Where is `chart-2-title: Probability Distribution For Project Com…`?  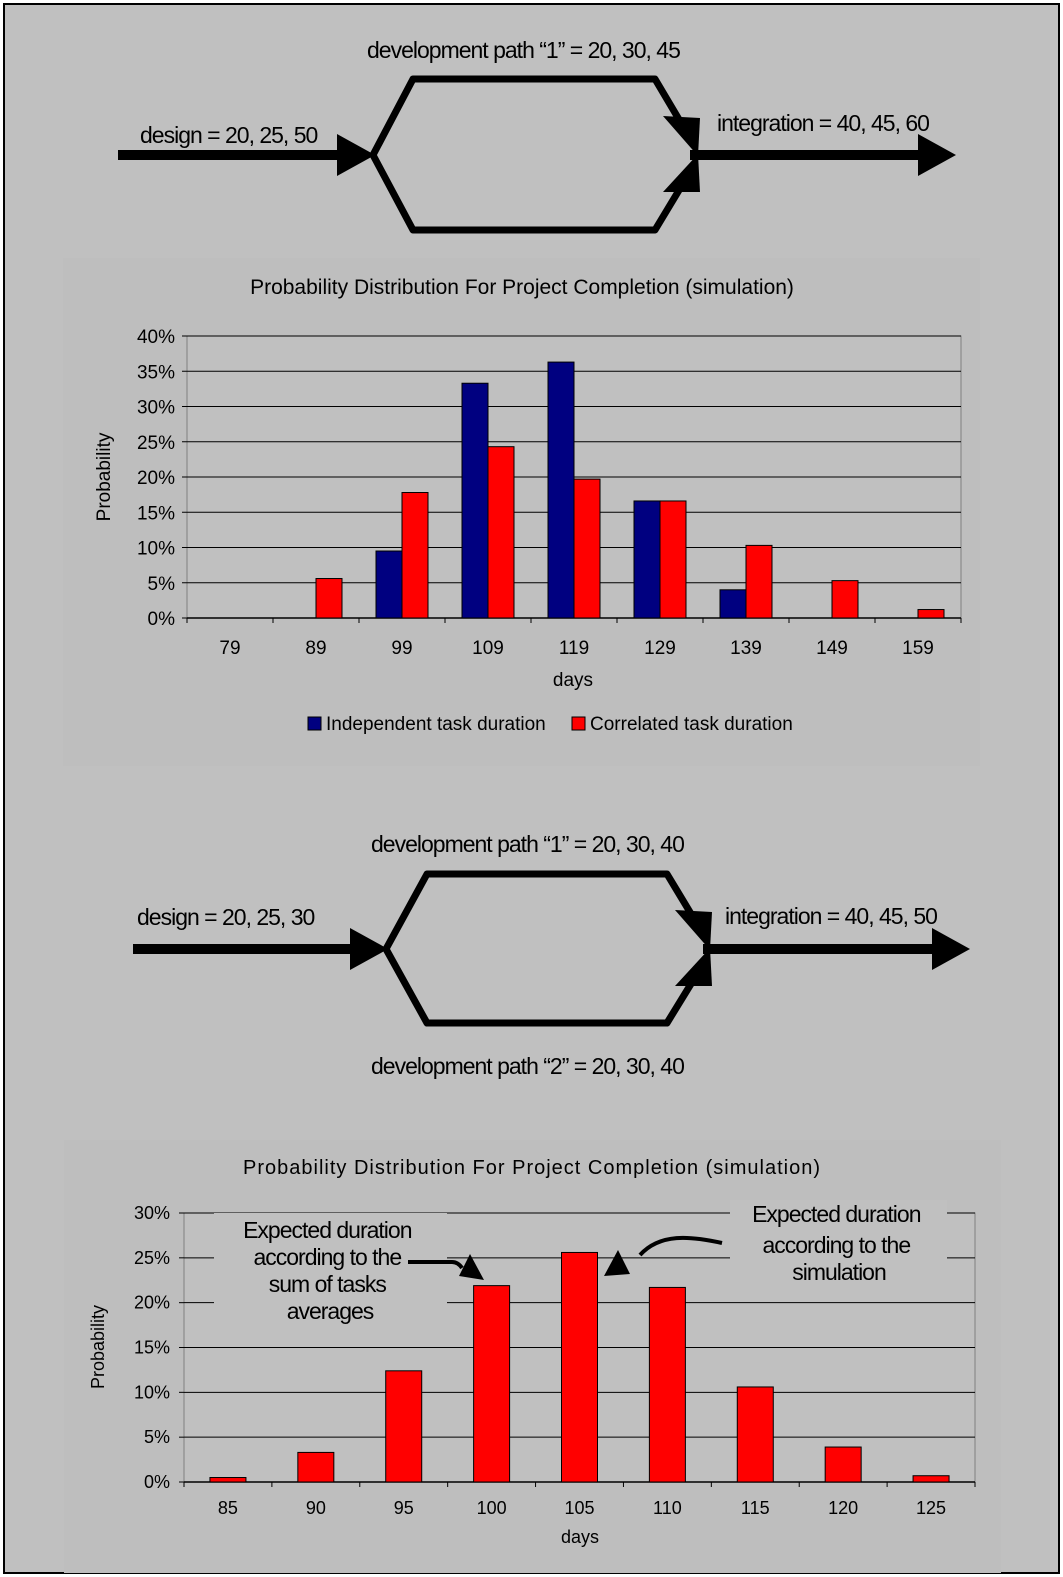
chart-2-title: Probability Distribution For Project Com… is located at coordinates (532, 1168).